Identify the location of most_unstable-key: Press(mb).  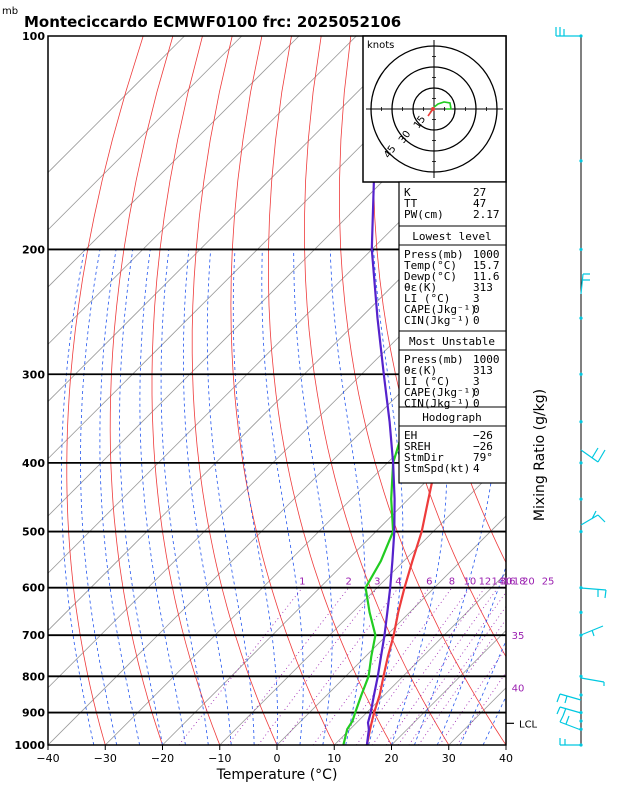
(434, 359).